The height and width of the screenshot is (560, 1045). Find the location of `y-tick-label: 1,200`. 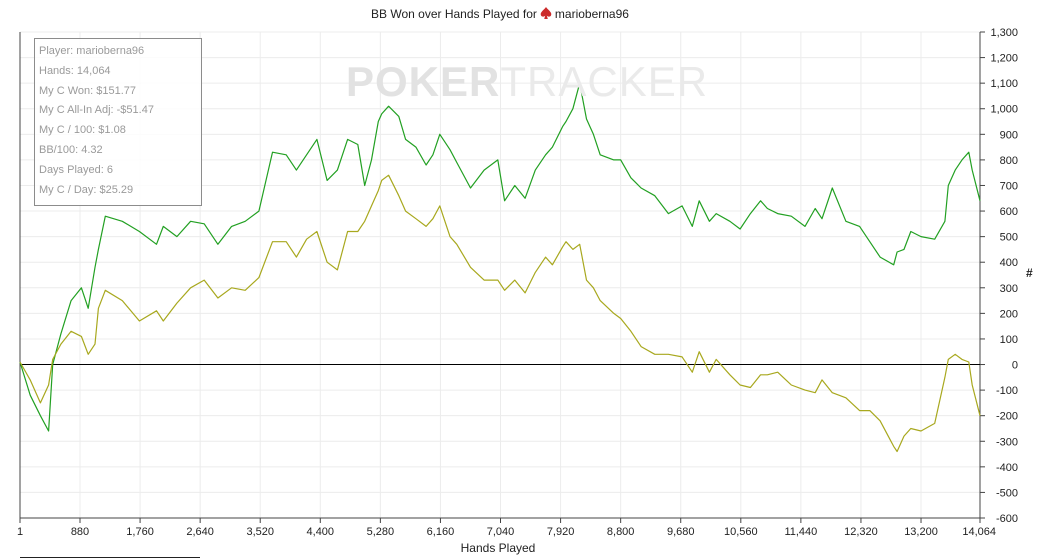

y-tick-label: 1,200 is located at coordinates (1004, 59).